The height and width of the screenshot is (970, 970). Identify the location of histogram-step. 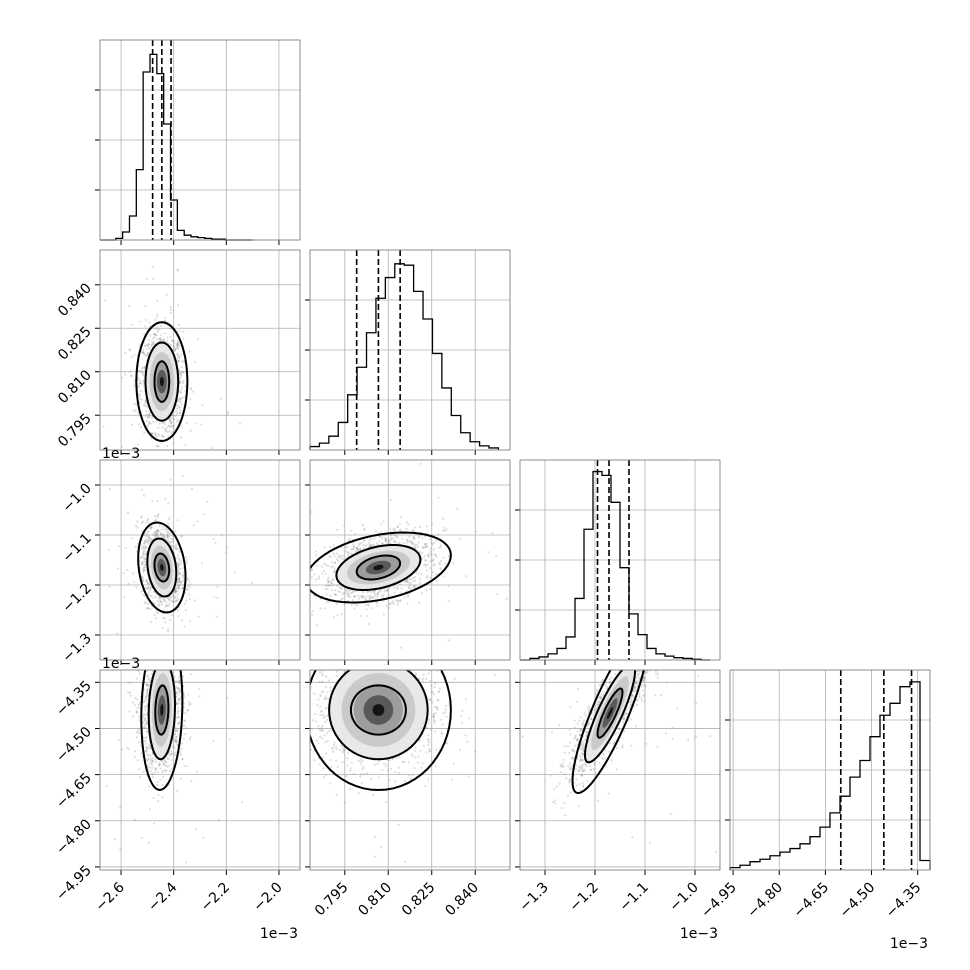
(830, 775).